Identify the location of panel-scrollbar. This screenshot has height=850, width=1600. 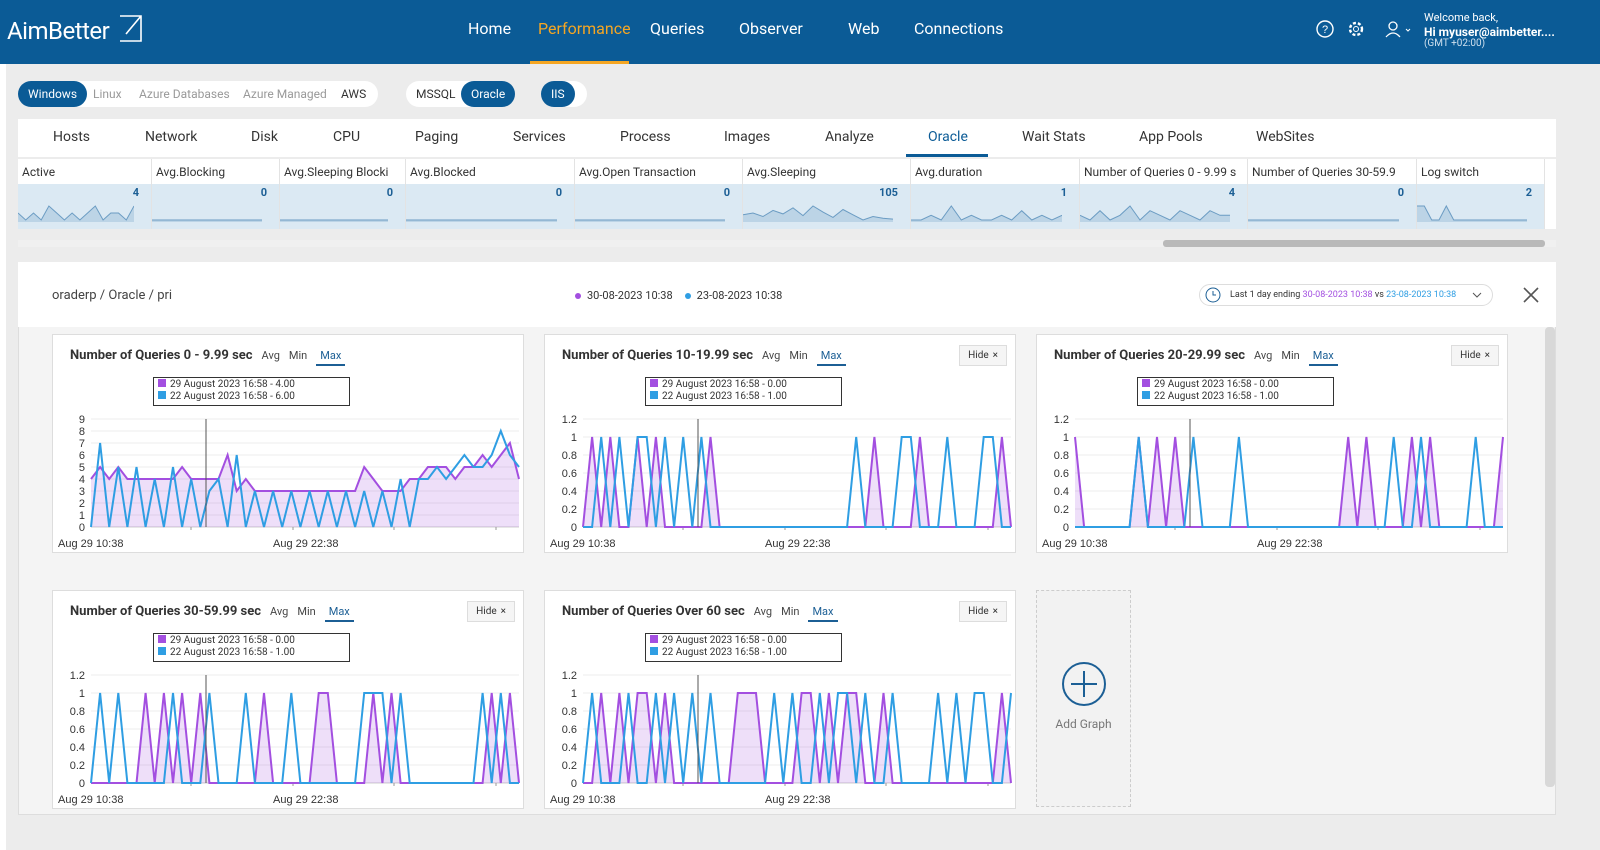
(1550, 557).